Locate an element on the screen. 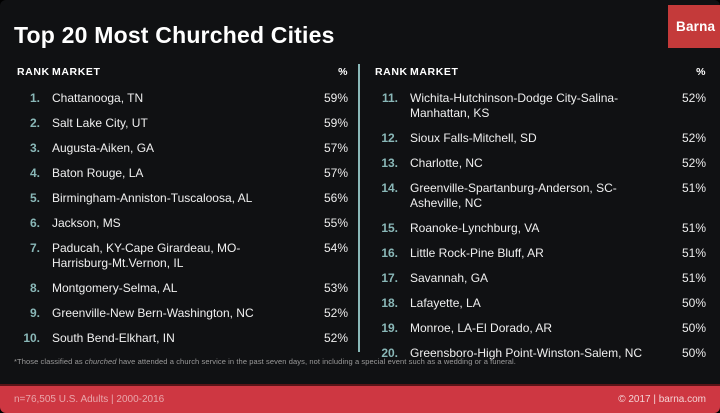 The width and height of the screenshot is (720, 413). table-row: 2. Salt Lake City, UT 59% is located at coordinates (181, 123).